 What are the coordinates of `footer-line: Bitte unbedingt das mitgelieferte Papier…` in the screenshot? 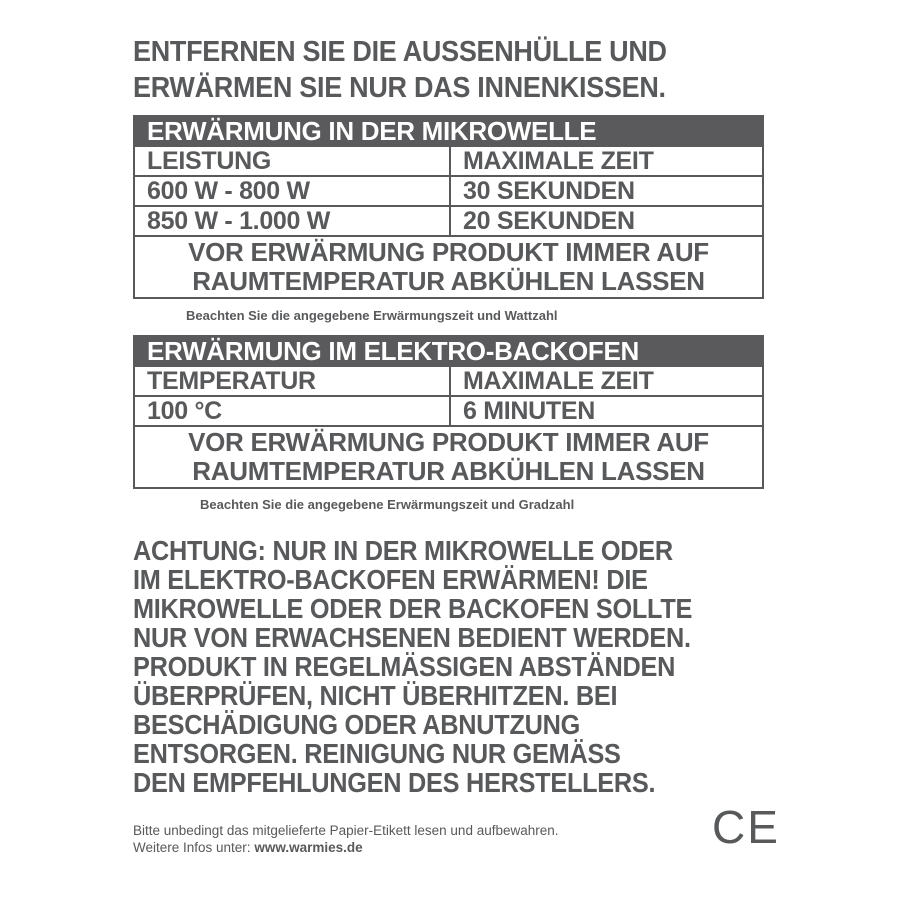 It's located at (346, 830).